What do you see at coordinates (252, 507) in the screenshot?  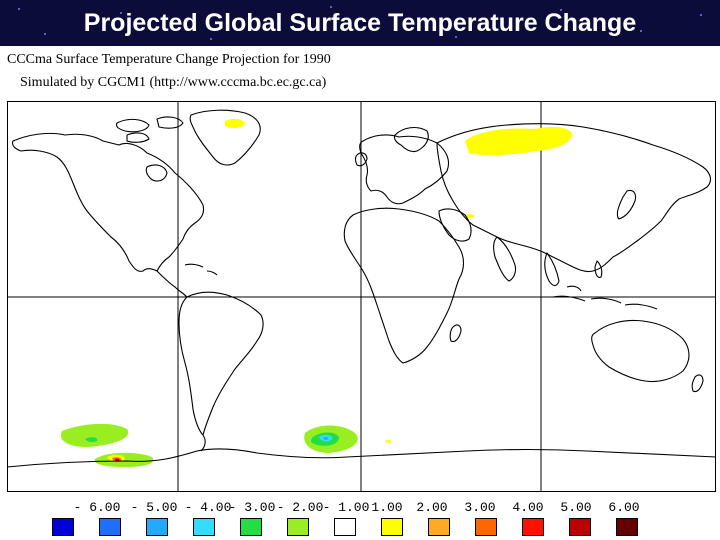 I see `legend-label: - 3.00` at bounding box center [252, 507].